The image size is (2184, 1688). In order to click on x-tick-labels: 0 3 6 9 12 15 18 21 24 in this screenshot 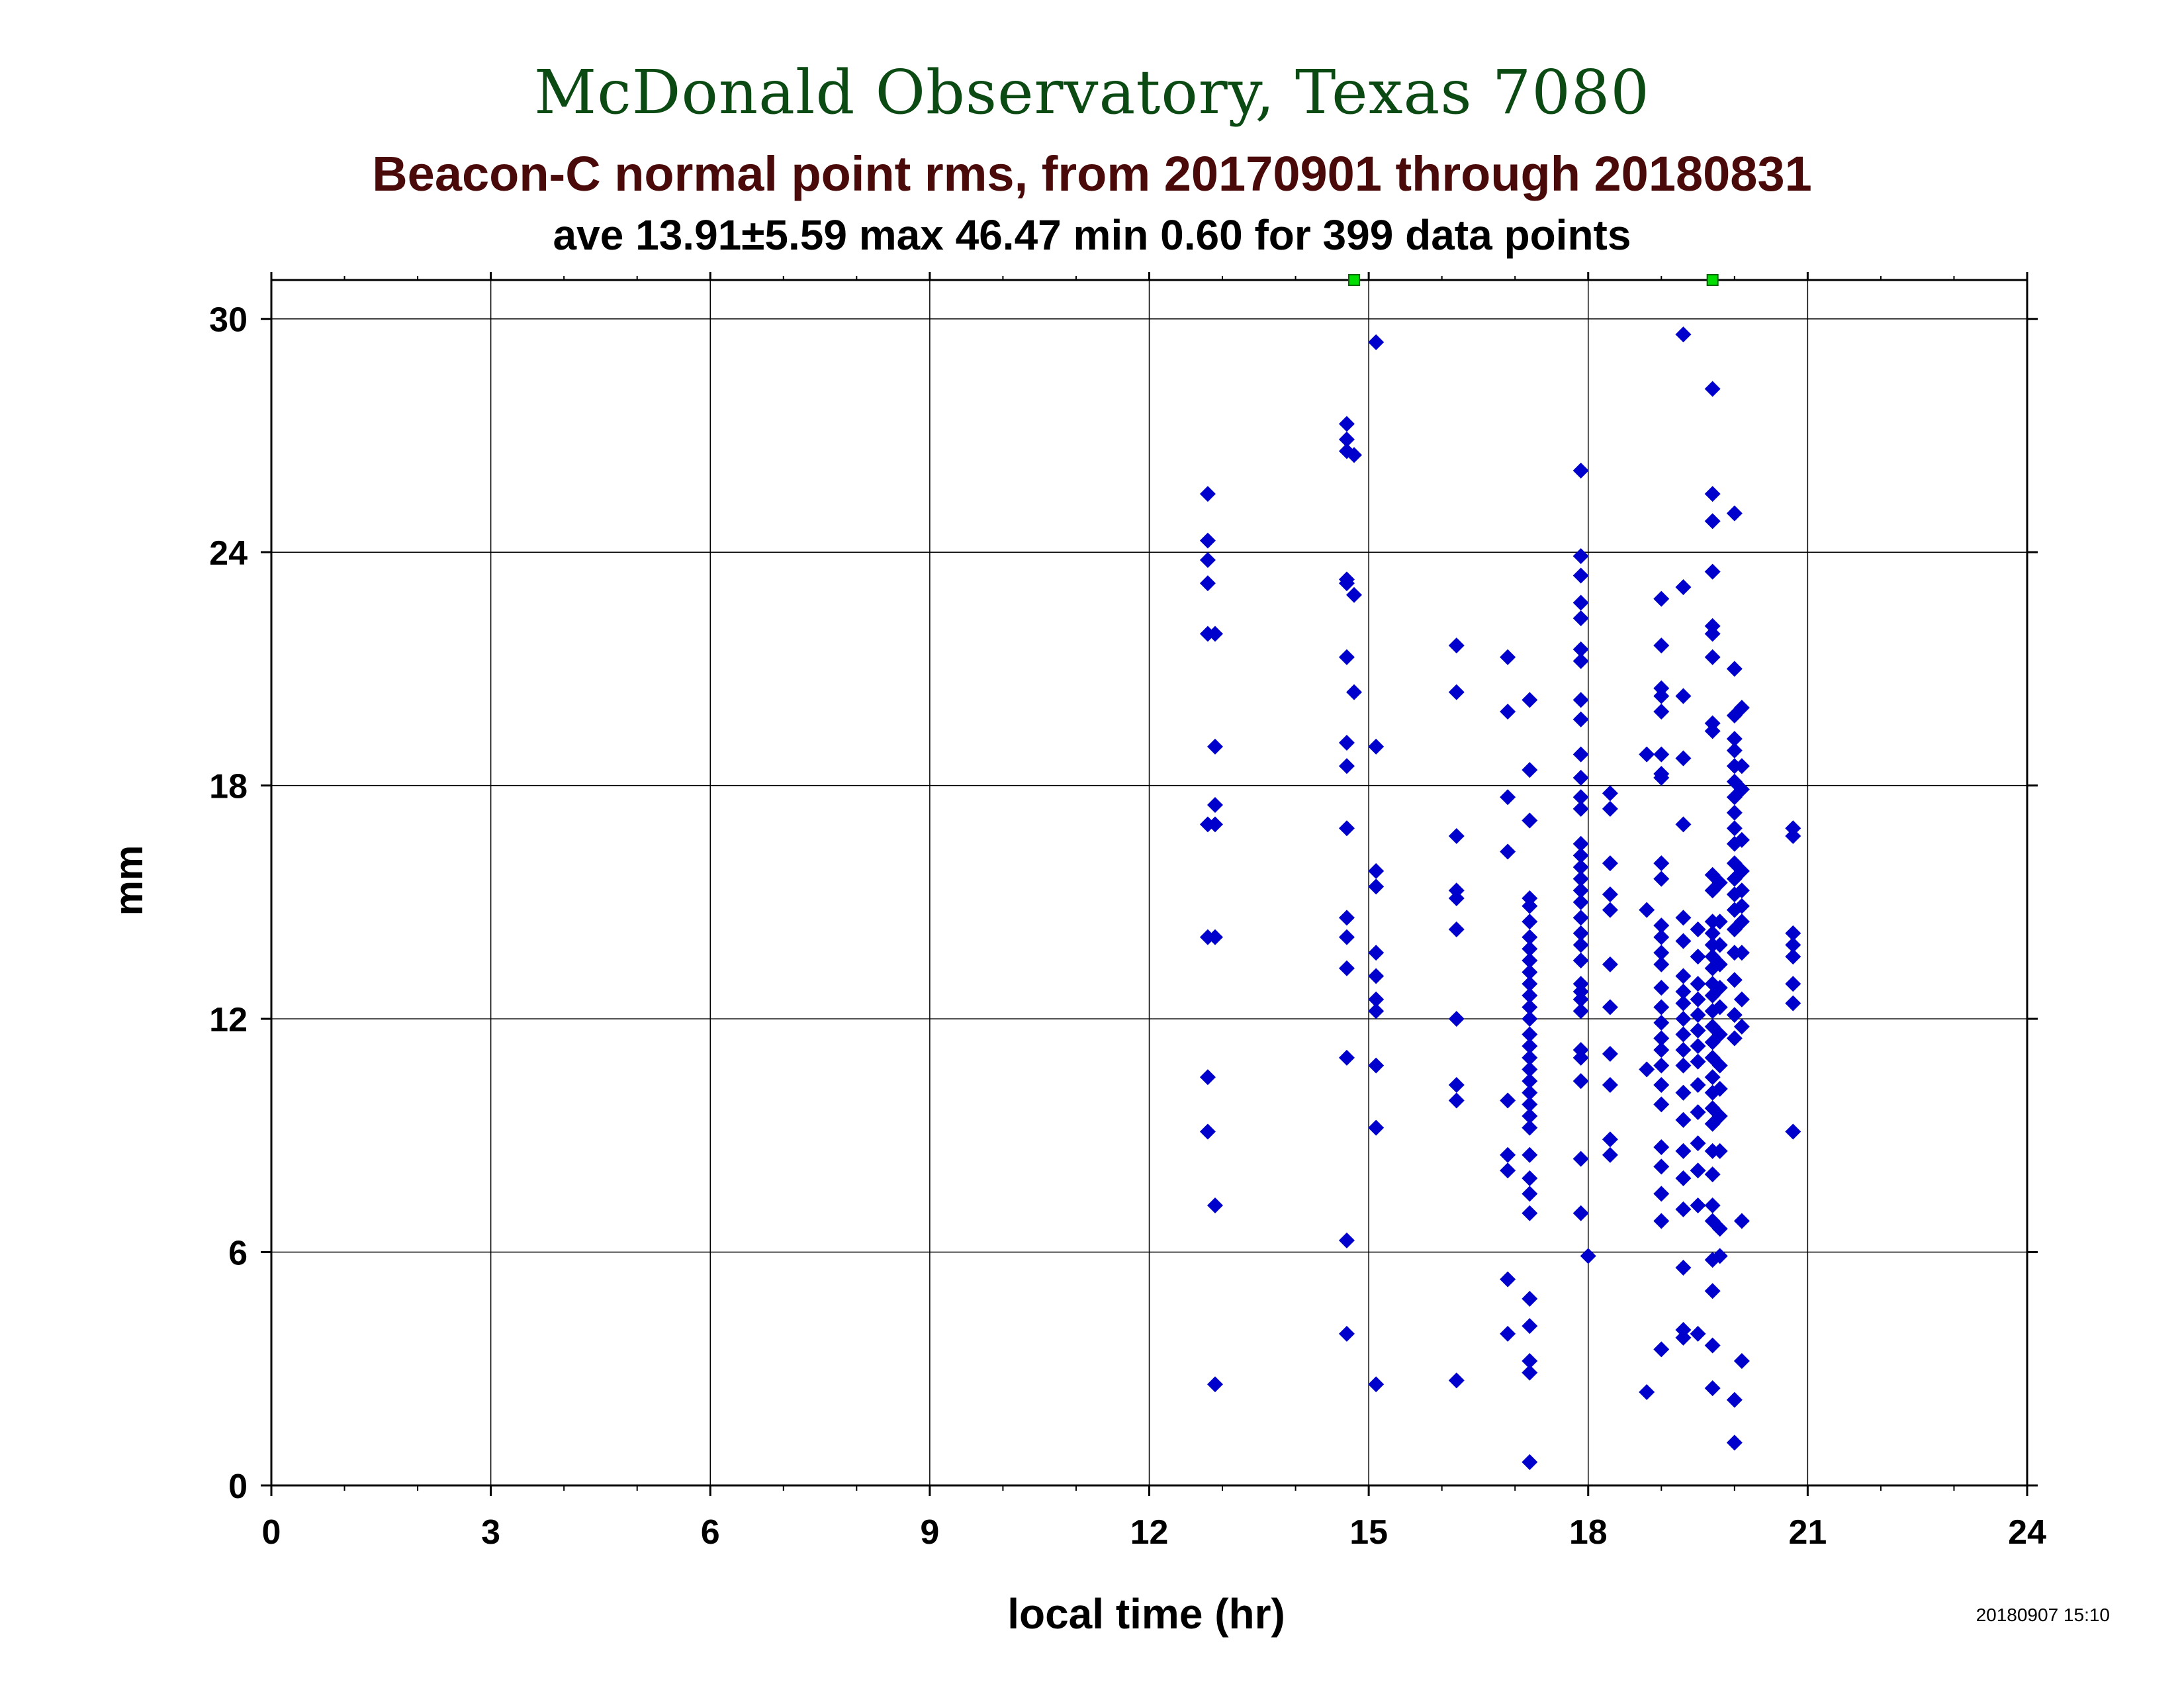, I will do `click(1154, 1532)`.